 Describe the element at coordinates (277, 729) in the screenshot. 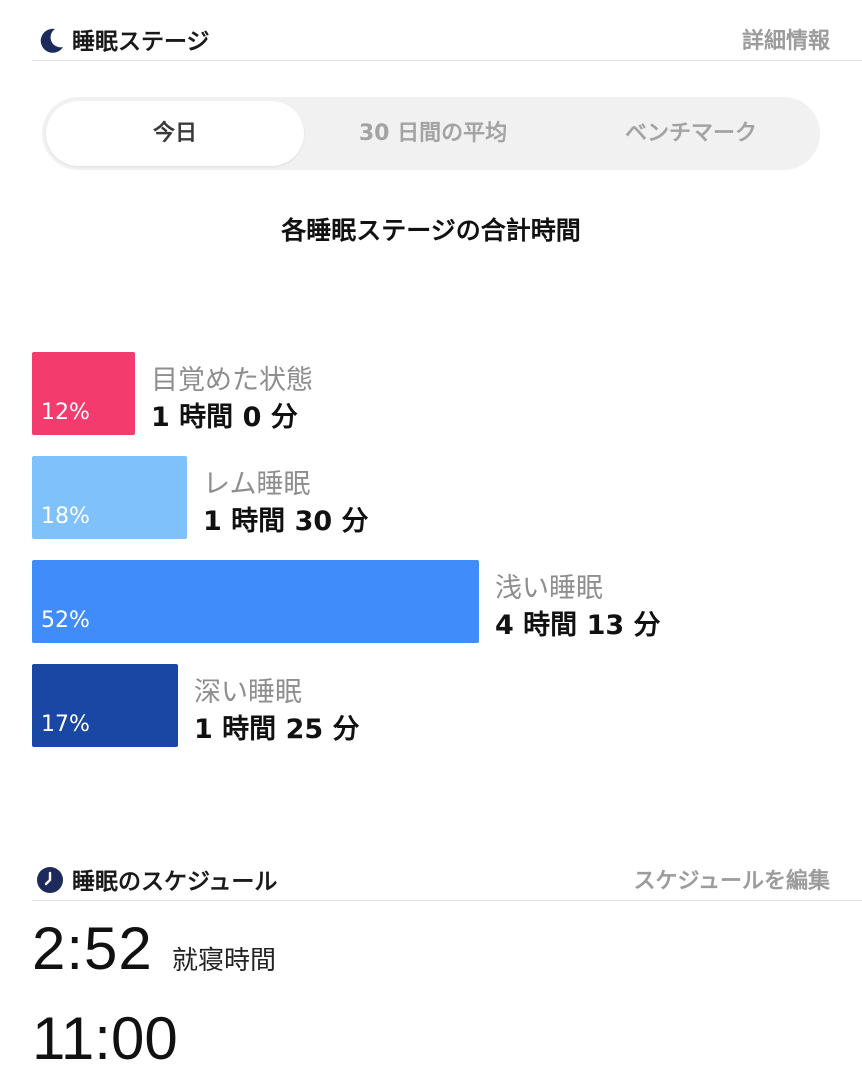

I see `stage-duration-deep: 1 時間 25 分` at that location.